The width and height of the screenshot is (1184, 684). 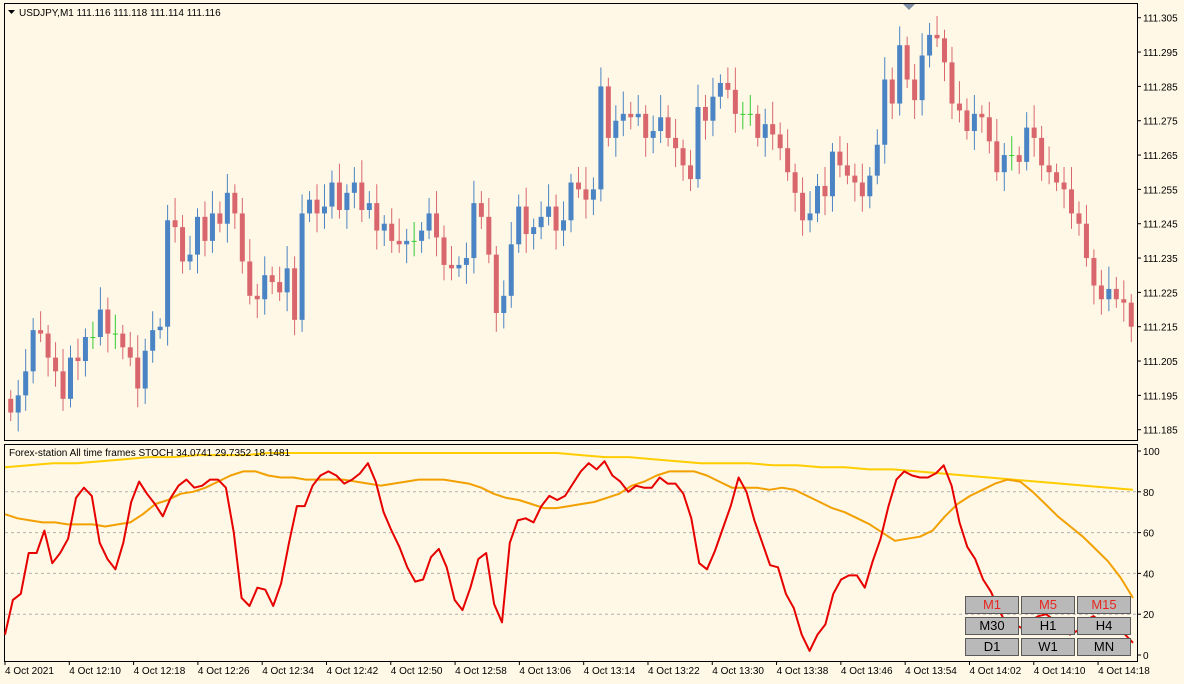 I want to click on timeframe-button-m30: M30, so click(x=992, y=626).